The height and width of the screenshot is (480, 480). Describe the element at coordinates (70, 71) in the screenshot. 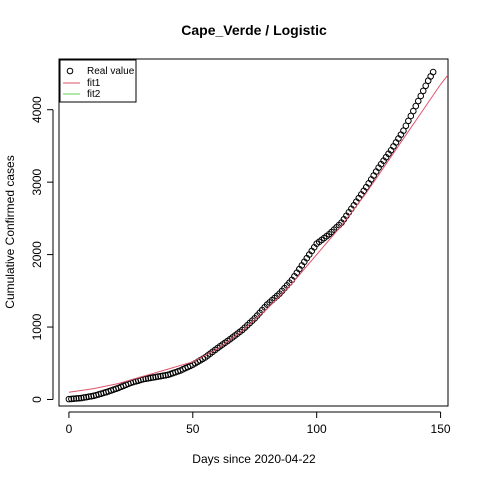

I see `legend-symbol-real-value` at that location.